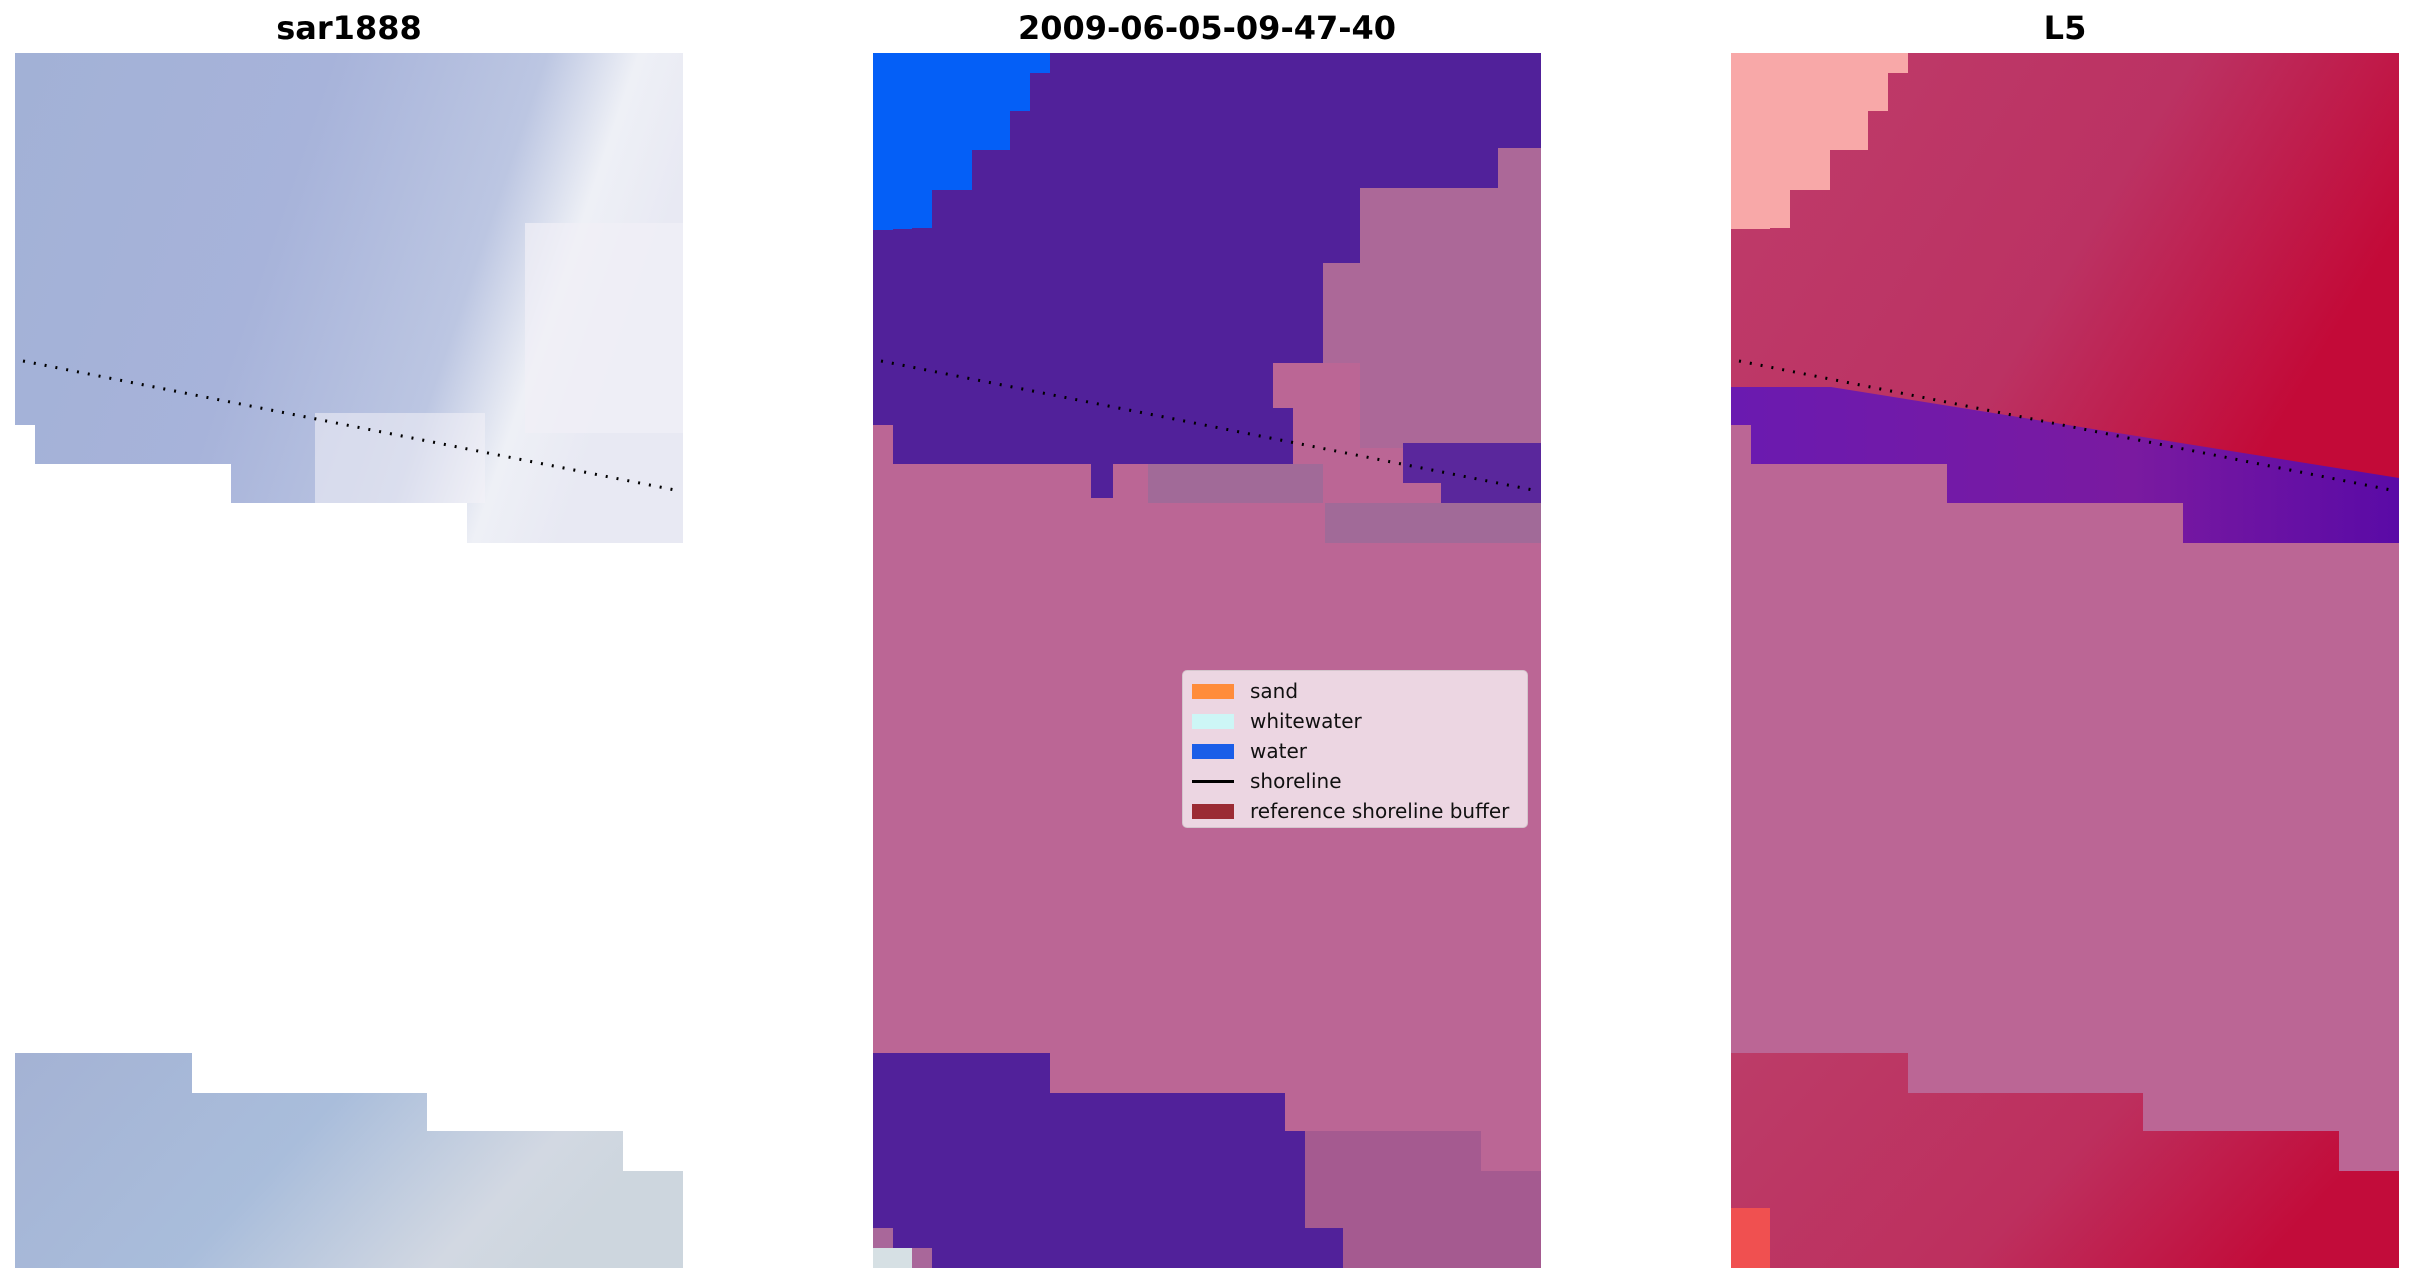  What do you see at coordinates (892, 1258) in the screenshot?
I see `class-whitewater-corner` at bounding box center [892, 1258].